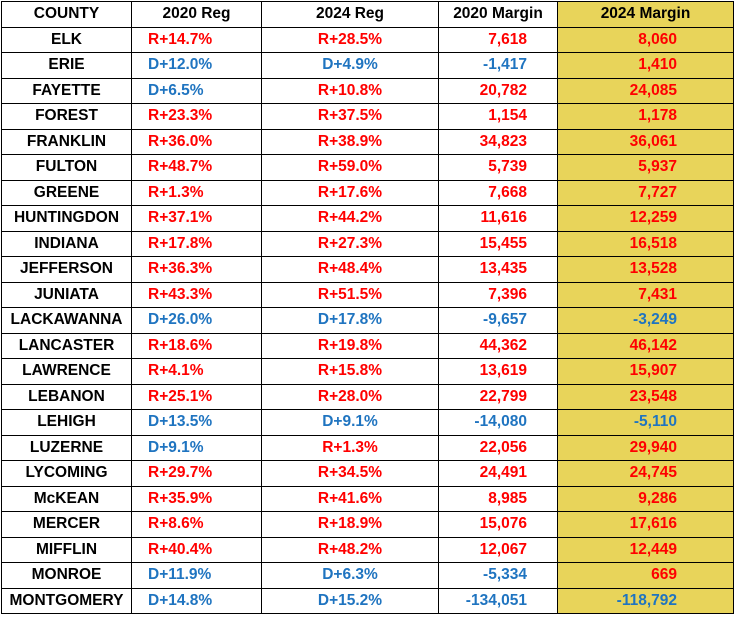  I want to click on margin-2020-cell: 12,067, so click(498, 549).